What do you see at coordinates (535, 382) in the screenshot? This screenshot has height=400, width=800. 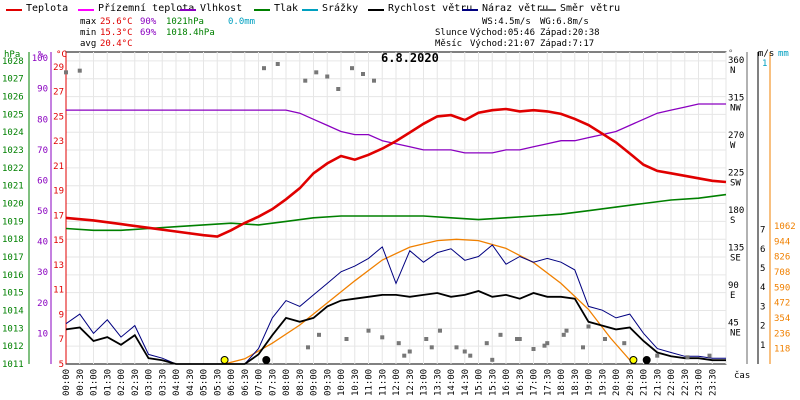 I see `tick-time: 17:00` at bounding box center [535, 382].